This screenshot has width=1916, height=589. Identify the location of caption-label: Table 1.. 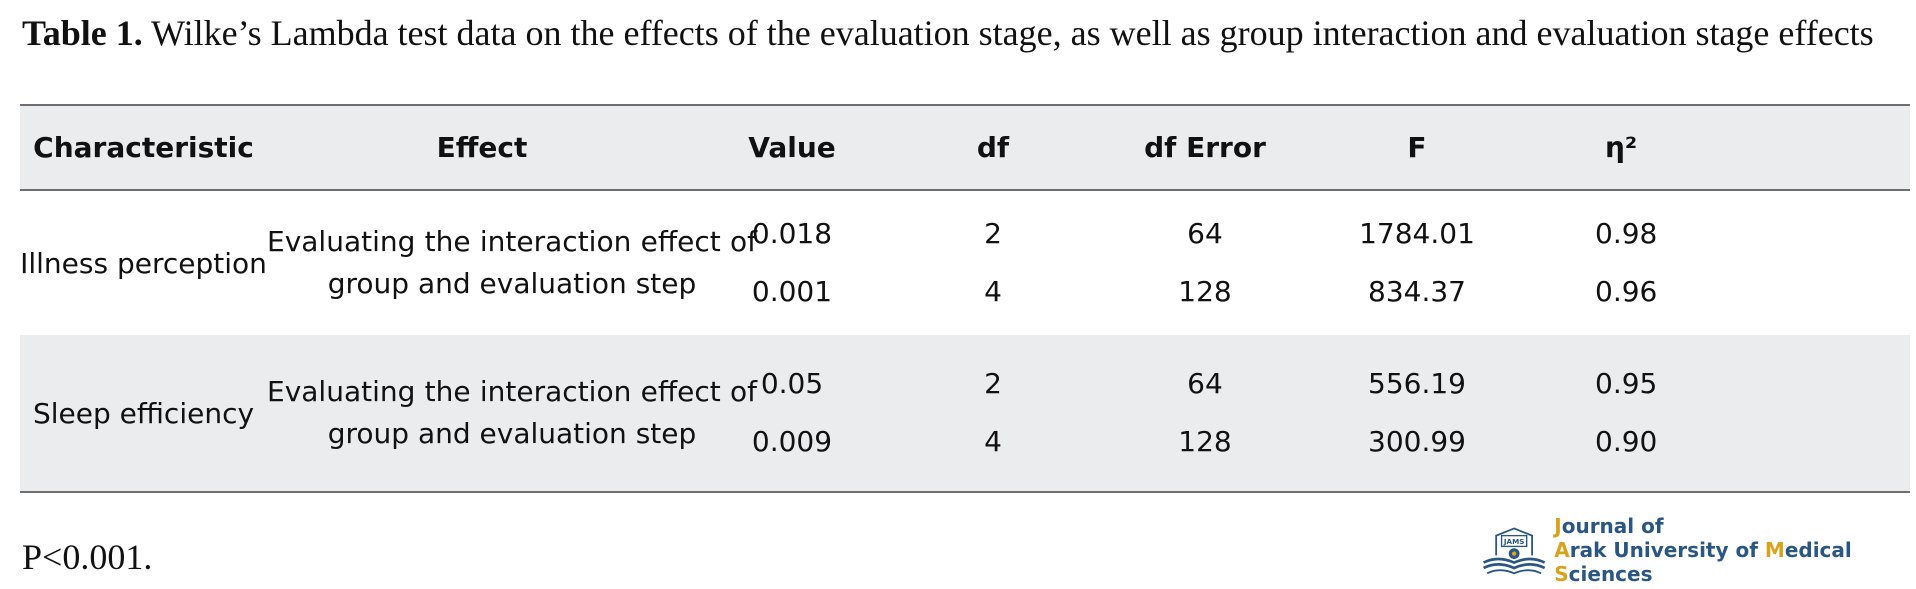
(82, 33).